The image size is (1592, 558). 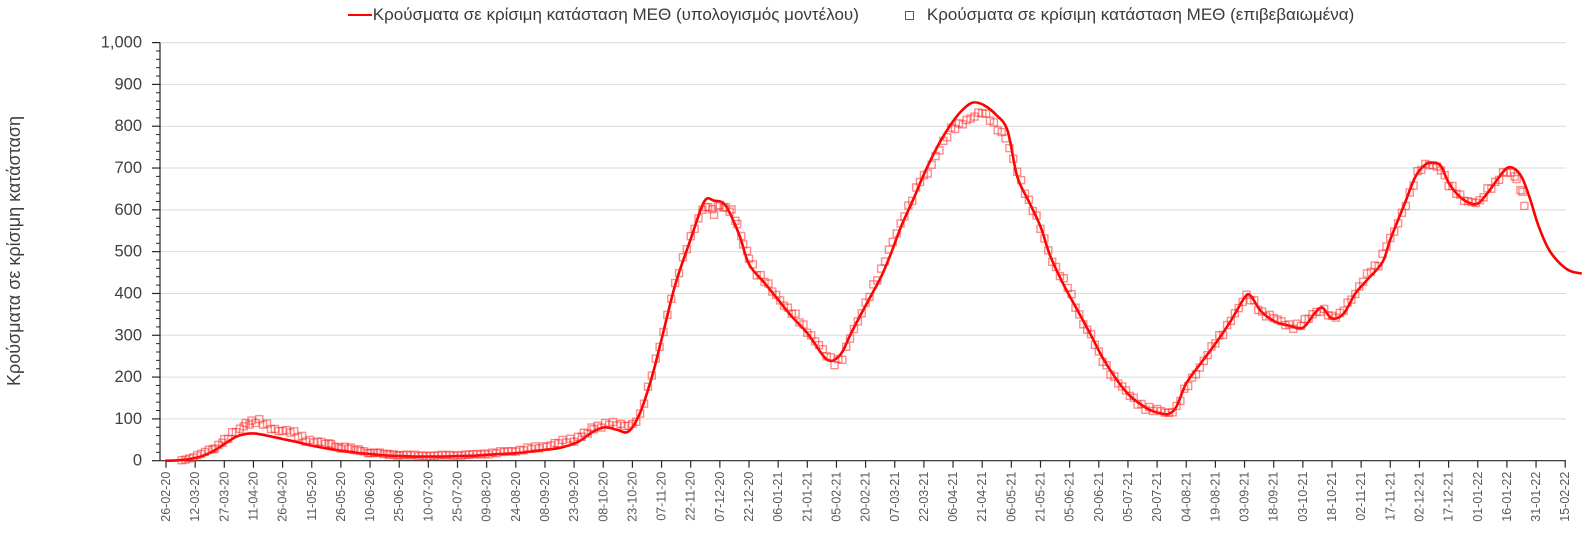 I want to click on x-tick-label: 27-03-20, so click(x=224, y=497).